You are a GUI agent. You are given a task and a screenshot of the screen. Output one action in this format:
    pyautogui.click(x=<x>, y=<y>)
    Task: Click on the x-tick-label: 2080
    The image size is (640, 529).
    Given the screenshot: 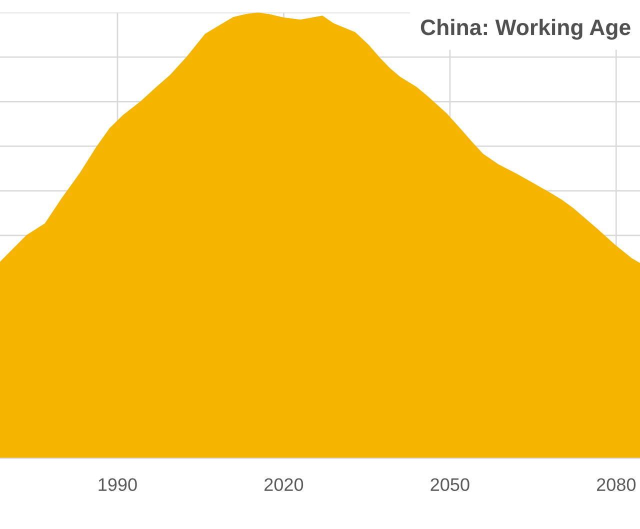 What is the action you would take?
    pyautogui.click(x=616, y=485)
    